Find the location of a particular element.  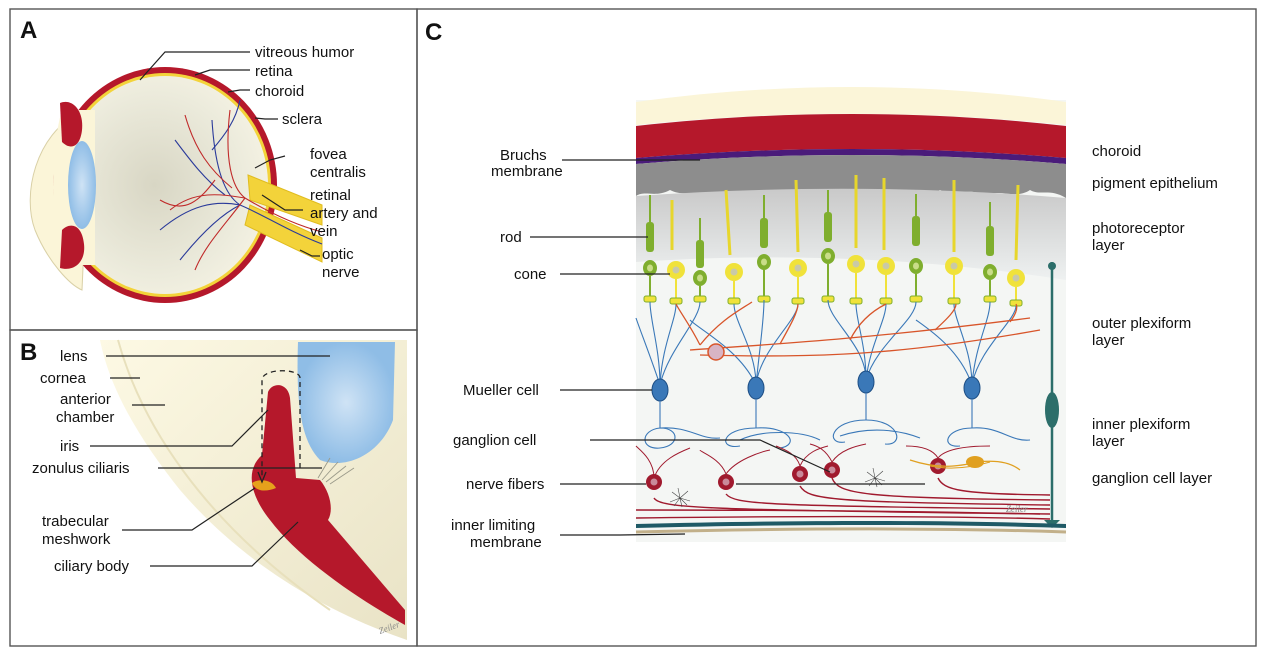

b-cornea-line is located at coordinates (224, 475).